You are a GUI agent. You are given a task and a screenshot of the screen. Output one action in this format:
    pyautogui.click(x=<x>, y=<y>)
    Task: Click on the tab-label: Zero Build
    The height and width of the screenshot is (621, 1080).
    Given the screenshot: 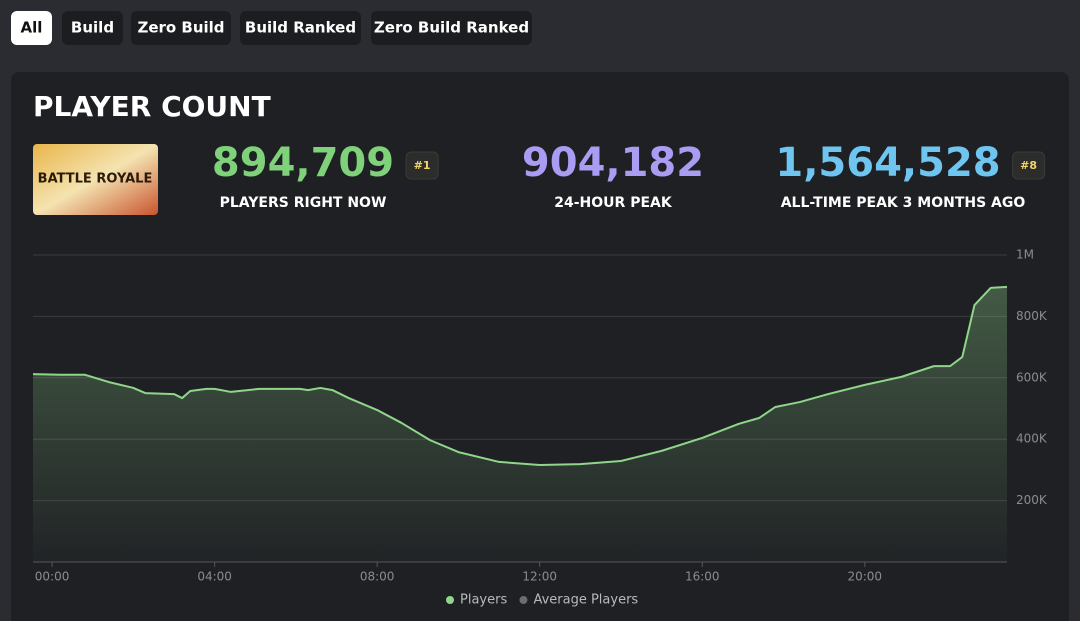 What is the action you would take?
    pyautogui.click(x=180, y=28)
    